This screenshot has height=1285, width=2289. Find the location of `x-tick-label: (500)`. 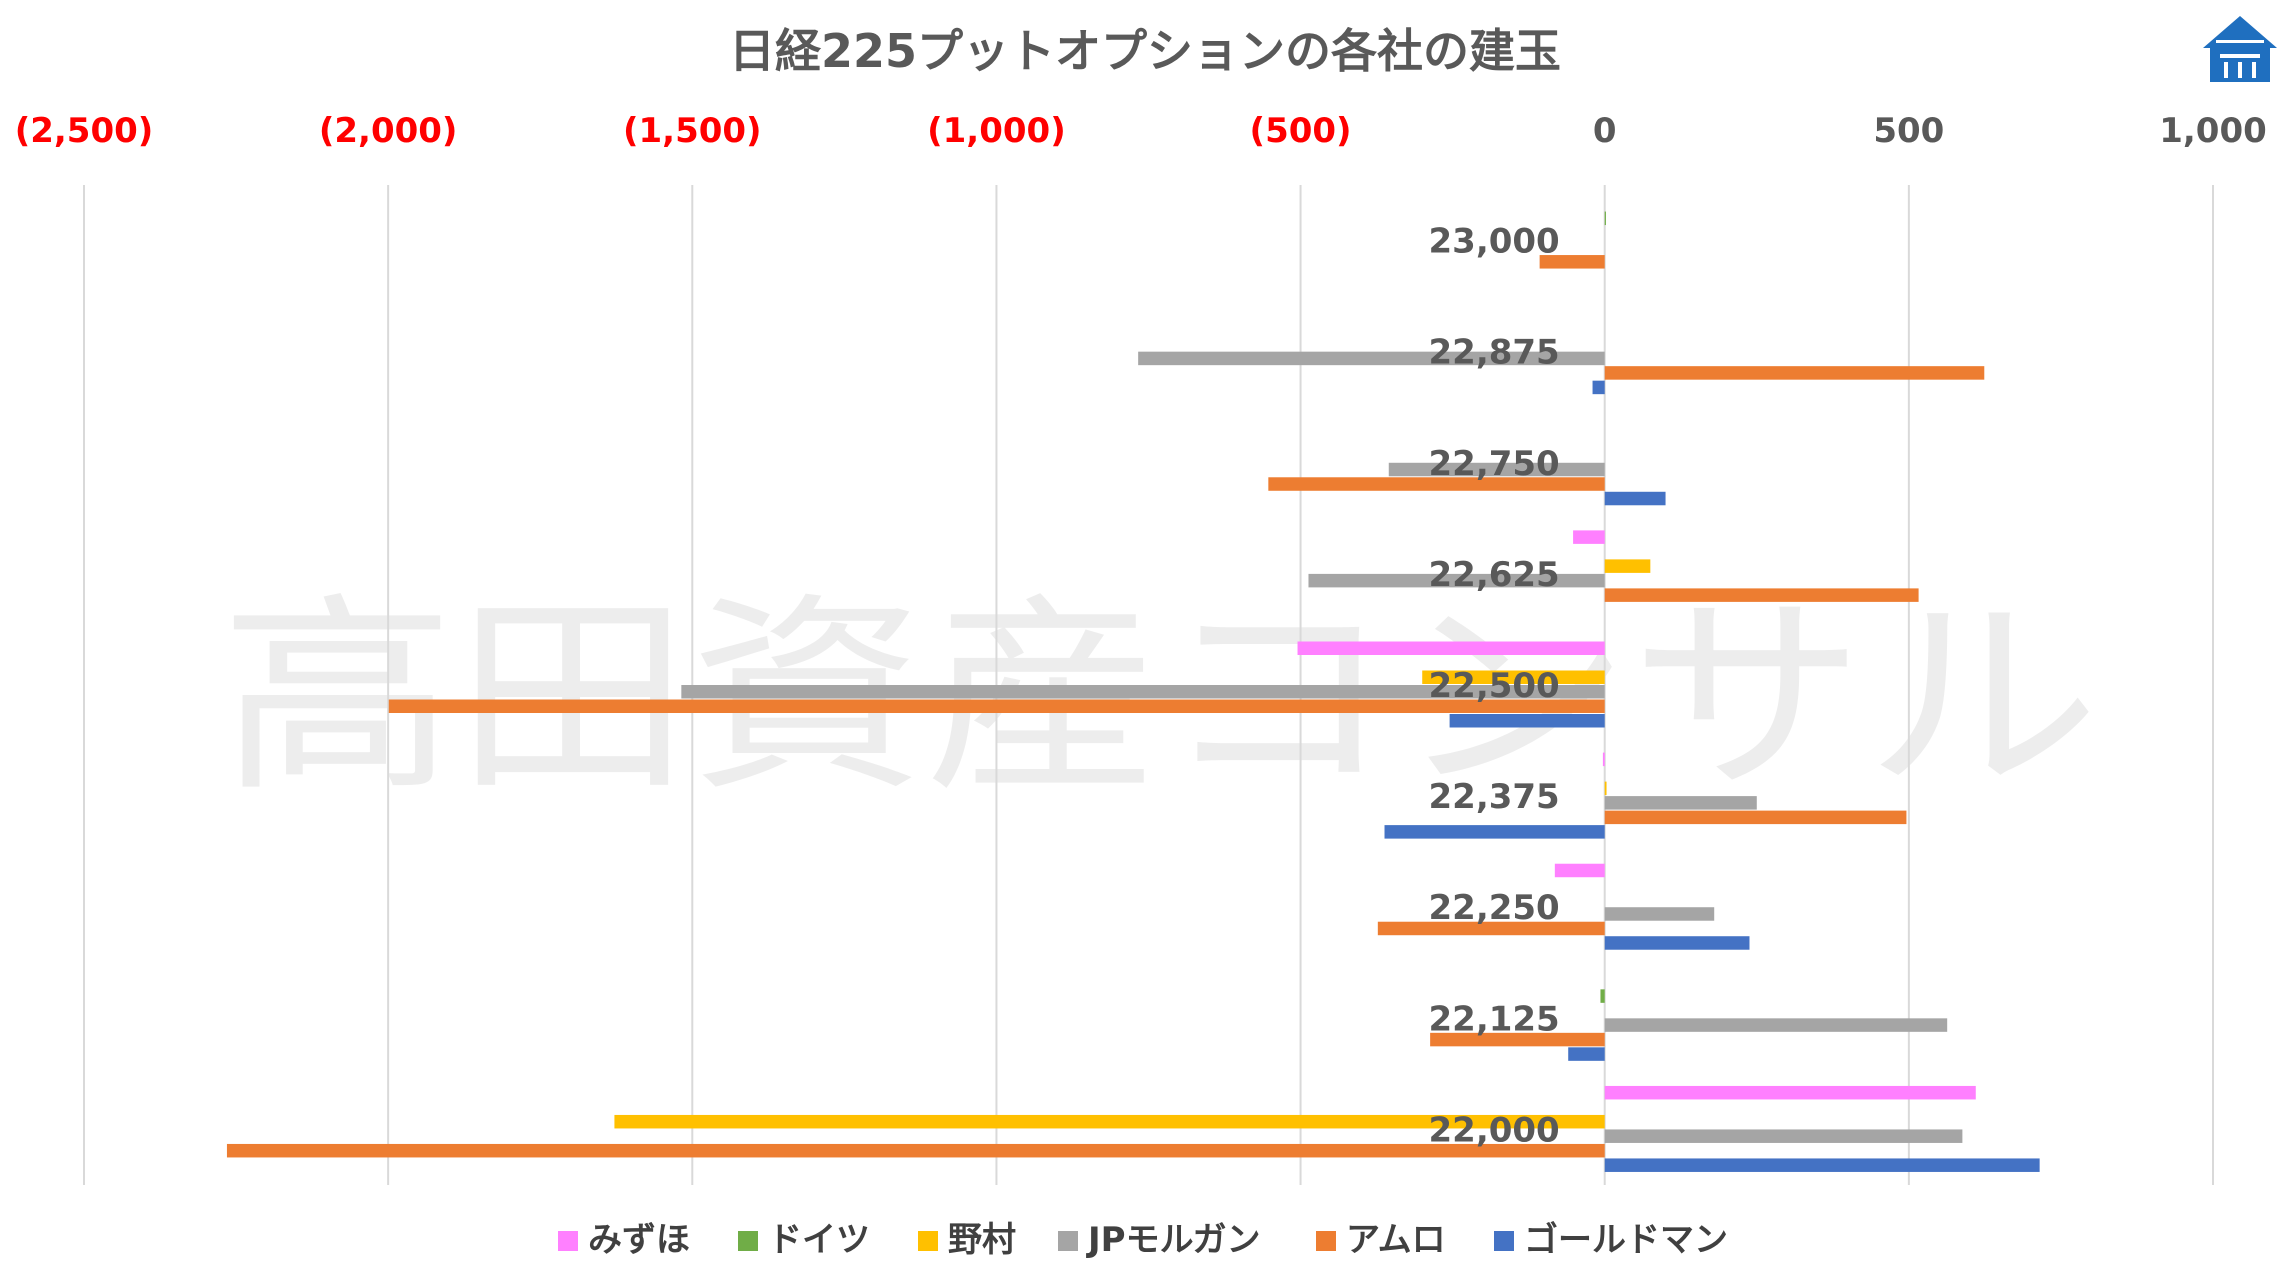

x-tick-label: (500) is located at coordinates (1301, 131).